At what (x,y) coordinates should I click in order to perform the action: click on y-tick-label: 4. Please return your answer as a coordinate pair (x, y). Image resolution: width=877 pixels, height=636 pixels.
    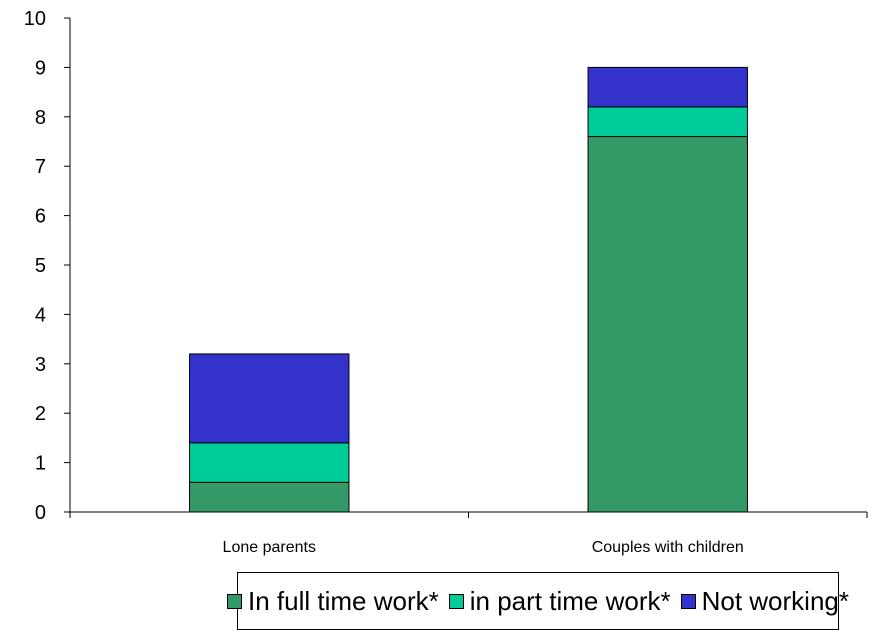
    Looking at the image, I should click on (40, 315).